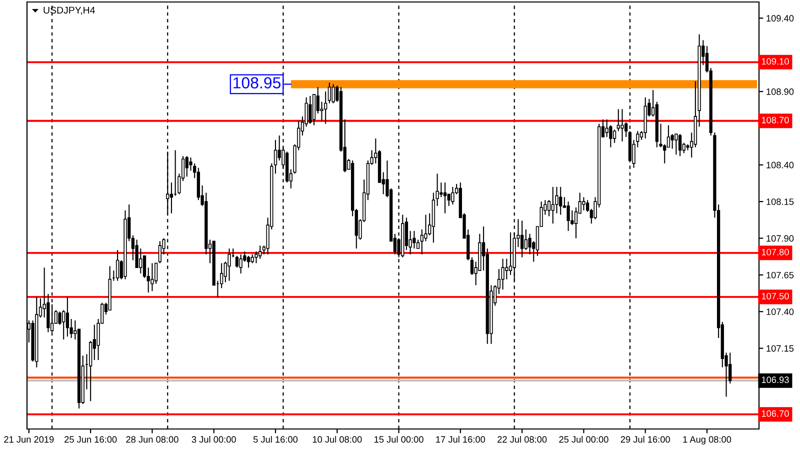 The width and height of the screenshot is (800, 450). I want to click on ref-line-label: 108.70, so click(775, 120).